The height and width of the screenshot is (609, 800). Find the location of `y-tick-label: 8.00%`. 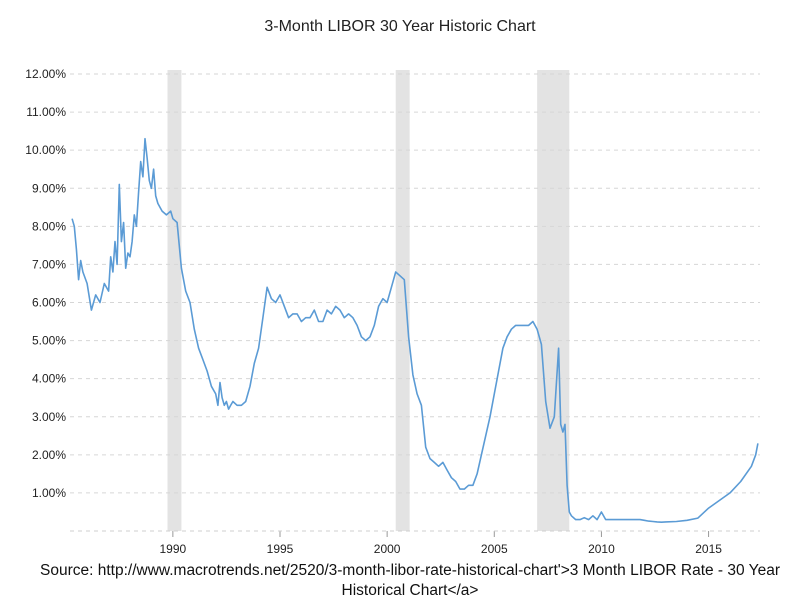

y-tick-label: 8.00% is located at coordinates (49, 226).